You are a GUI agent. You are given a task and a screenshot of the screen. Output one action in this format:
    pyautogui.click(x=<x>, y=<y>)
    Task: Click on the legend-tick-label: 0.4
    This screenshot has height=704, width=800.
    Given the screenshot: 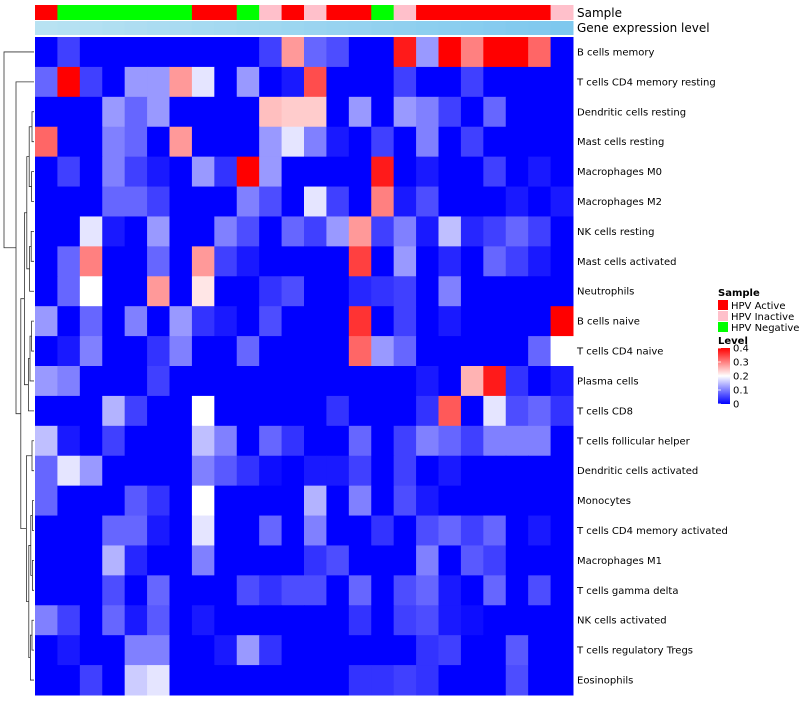 What is the action you would take?
    pyautogui.click(x=741, y=349)
    